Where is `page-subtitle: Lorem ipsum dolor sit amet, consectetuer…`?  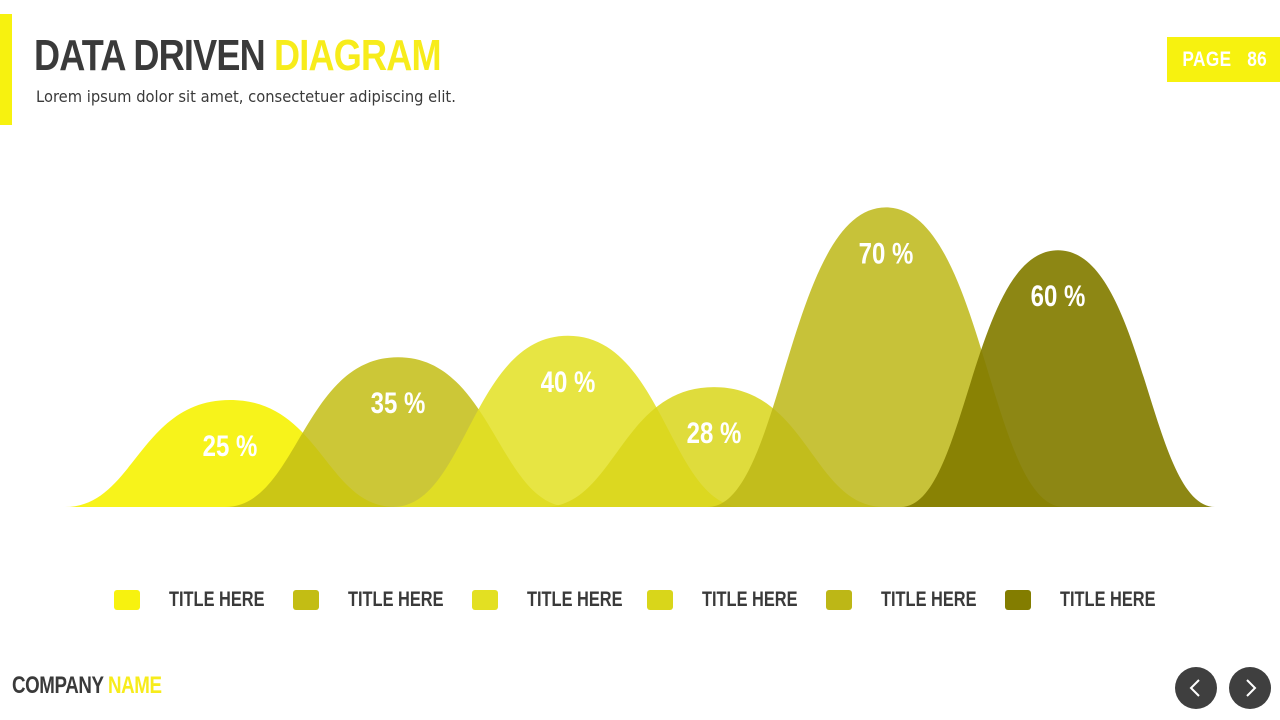
page-subtitle: Lorem ipsum dolor sit amet, consectetuer… is located at coordinates (246, 96).